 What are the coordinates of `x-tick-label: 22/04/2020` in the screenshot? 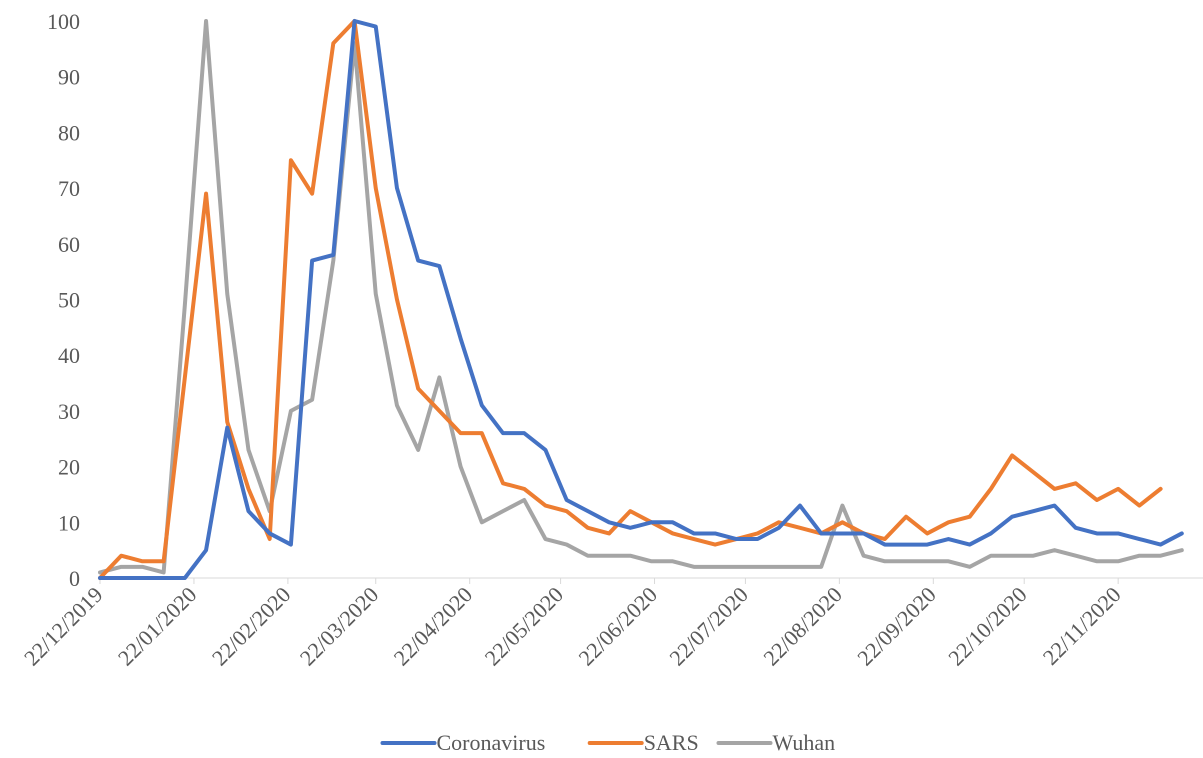 It's located at (433, 626).